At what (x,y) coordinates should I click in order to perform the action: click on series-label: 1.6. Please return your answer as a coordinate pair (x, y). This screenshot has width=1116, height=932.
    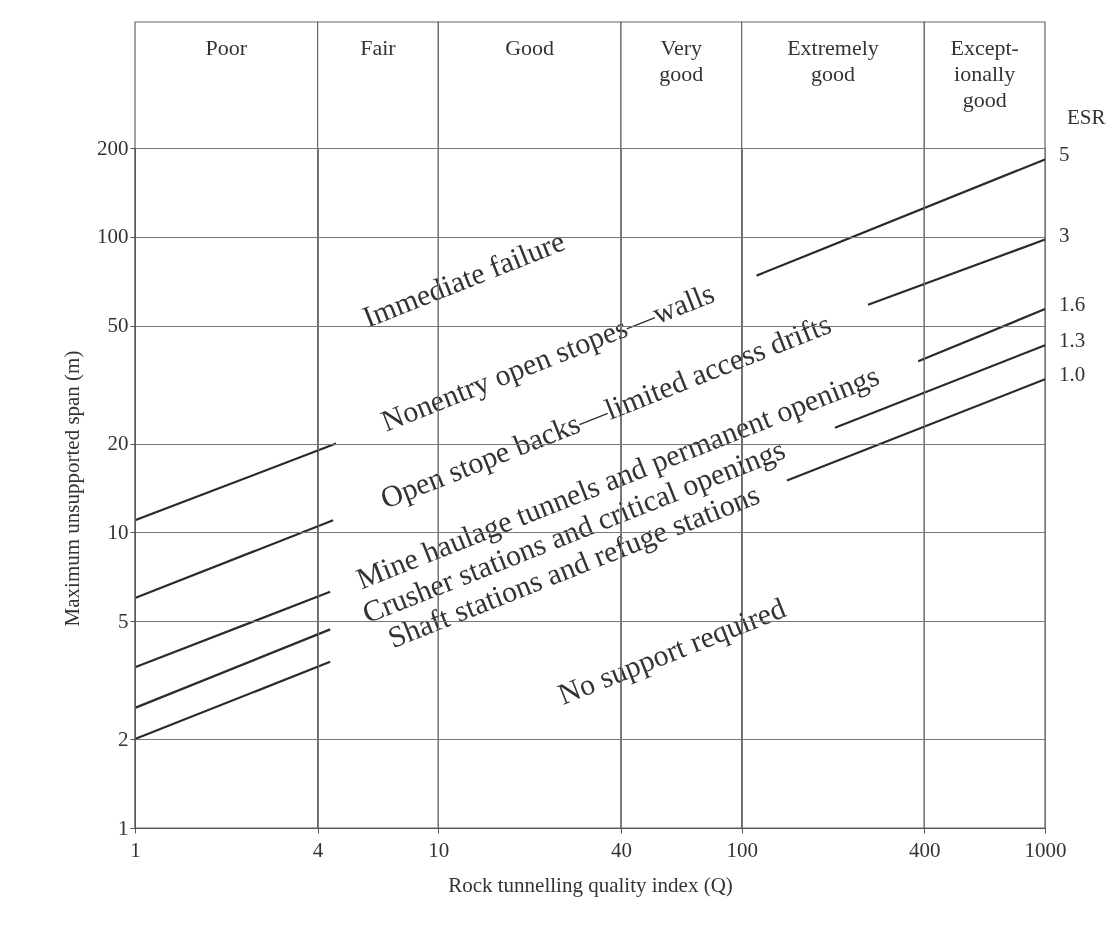
    Looking at the image, I should click on (1072, 304).